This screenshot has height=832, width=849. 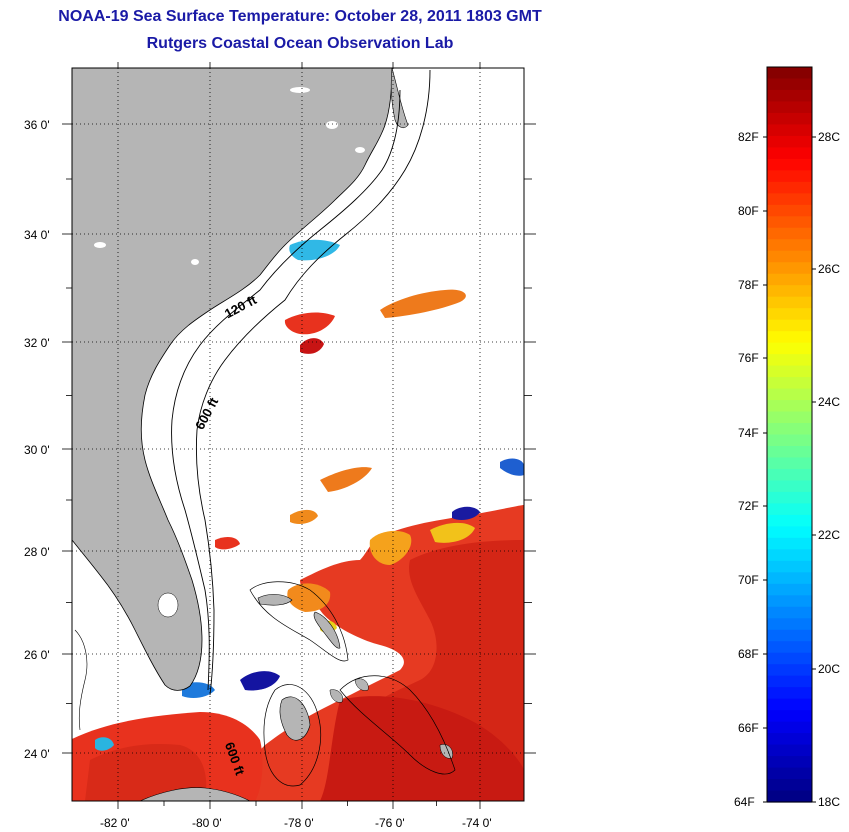 What do you see at coordinates (829, 802) in the screenshot?
I see `colorbar-c-label: 18C` at bounding box center [829, 802].